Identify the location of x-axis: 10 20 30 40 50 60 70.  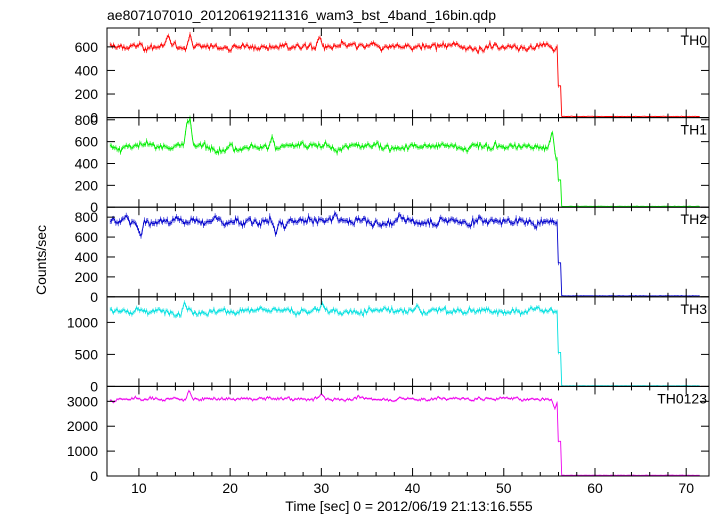
(412, 488).